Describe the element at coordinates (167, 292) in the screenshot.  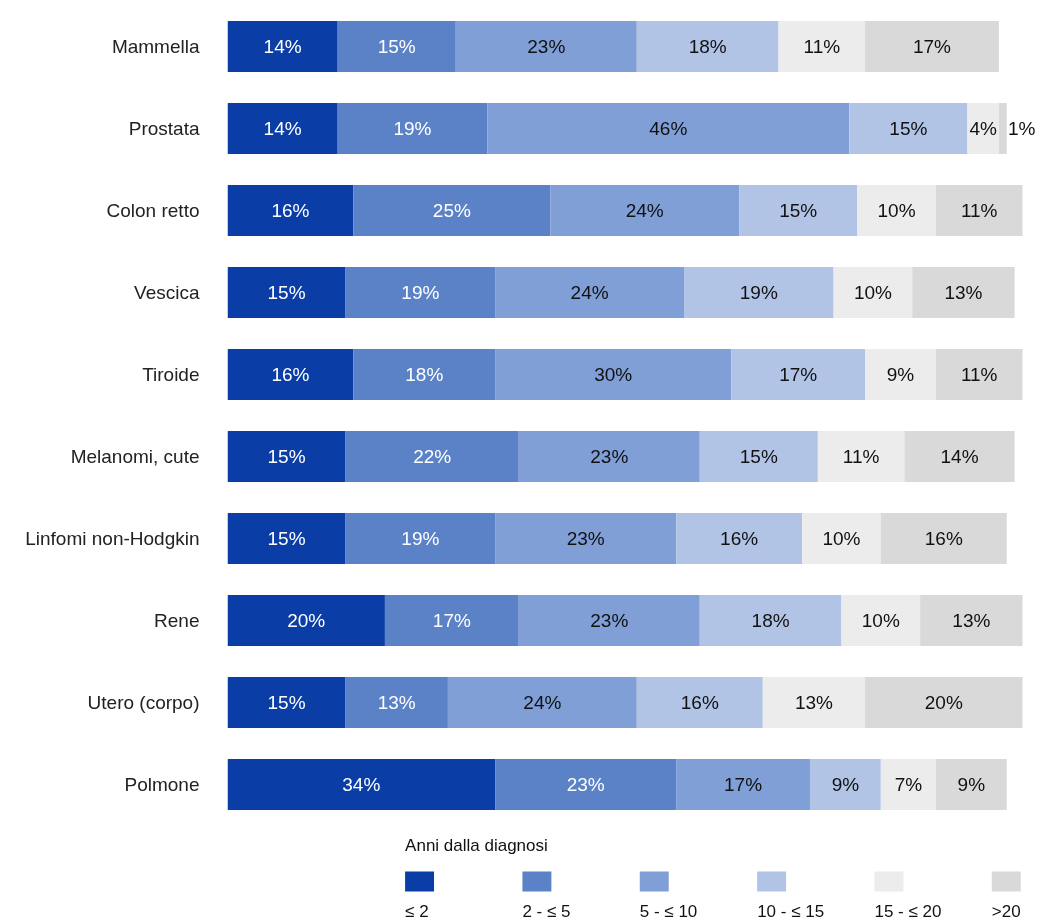
I see `y-tick-label: Vescica` at that location.